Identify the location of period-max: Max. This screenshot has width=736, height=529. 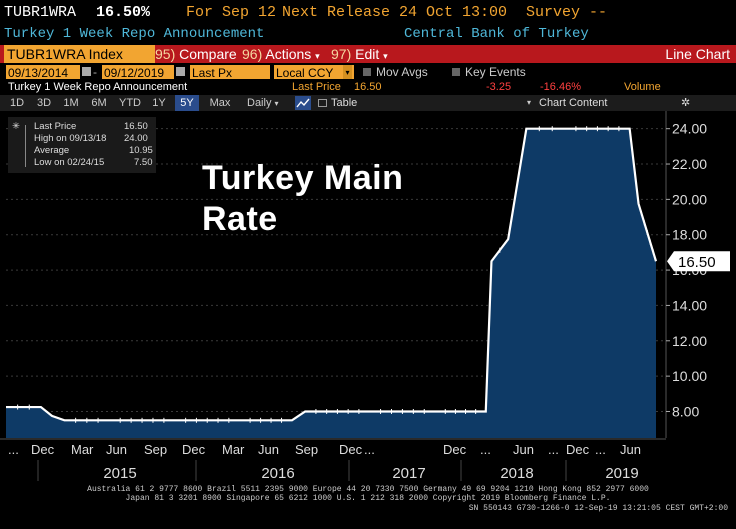
(220, 103).